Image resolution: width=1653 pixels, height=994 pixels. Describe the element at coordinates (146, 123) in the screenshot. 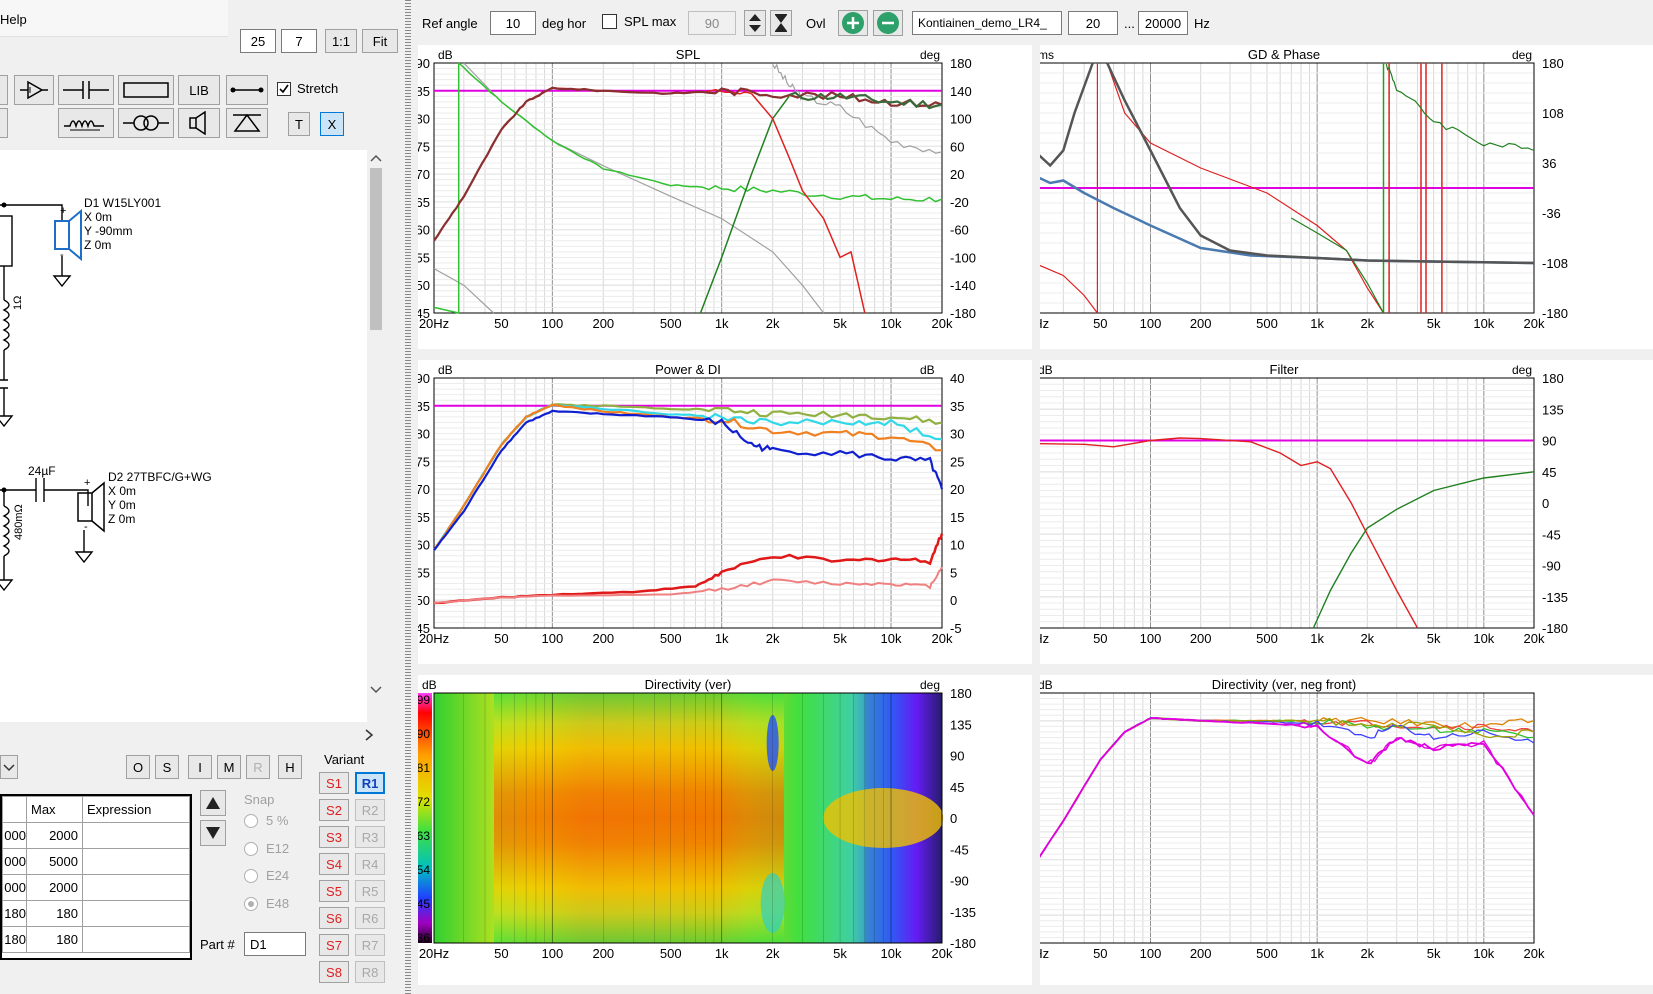

I see `transformer-button` at that location.